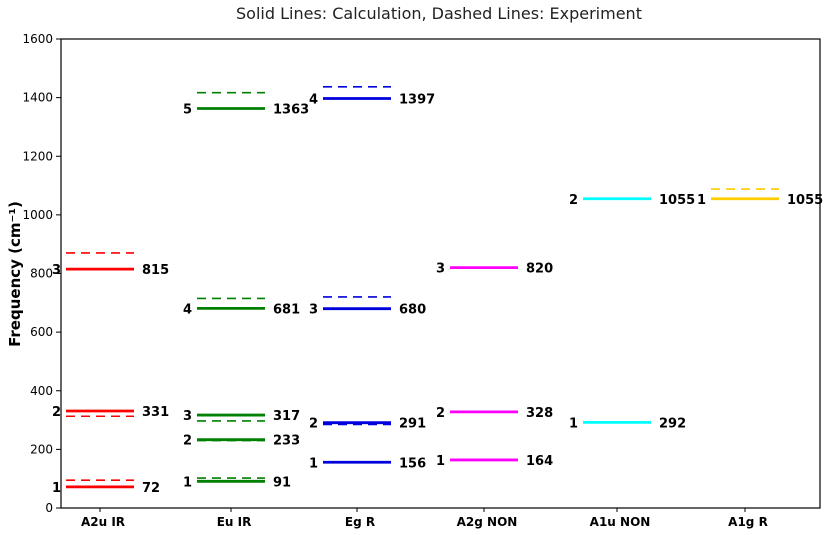  I want to click on frequency-value-label: 72, so click(151, 488).